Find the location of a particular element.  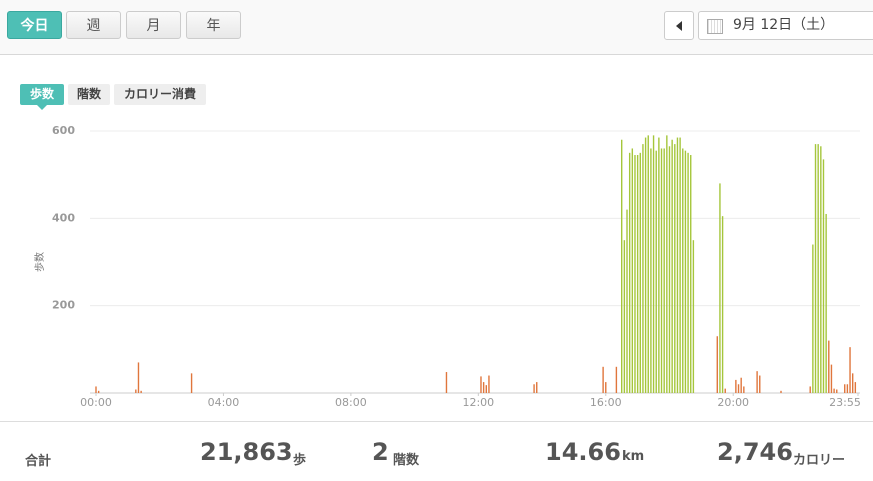

x-tick-label: 12:00 is located at coordinates (478, 402).